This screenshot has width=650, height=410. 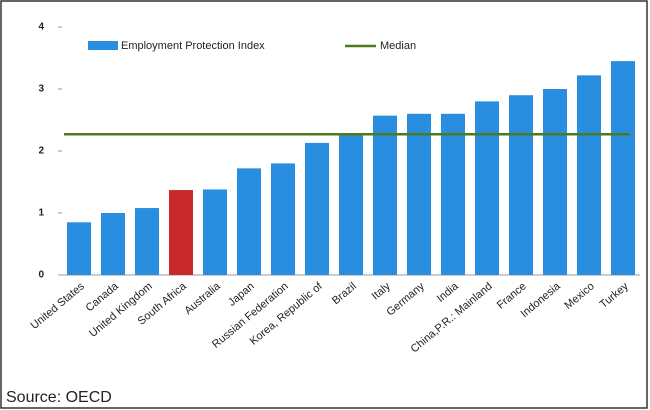 I want to click on y-tick-label: 3, so click(x=41, y=89).